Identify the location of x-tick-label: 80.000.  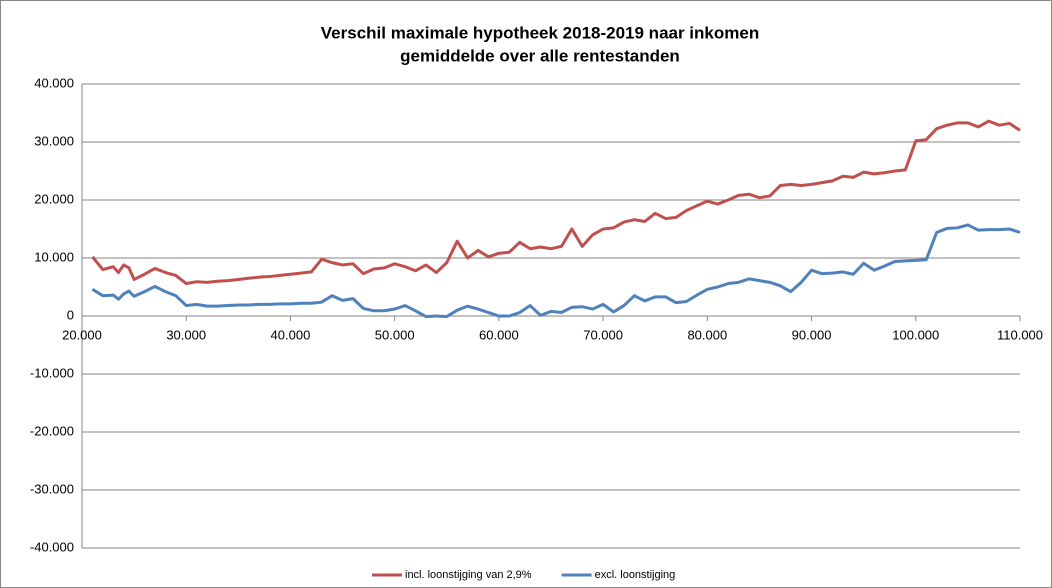
(707, 334).